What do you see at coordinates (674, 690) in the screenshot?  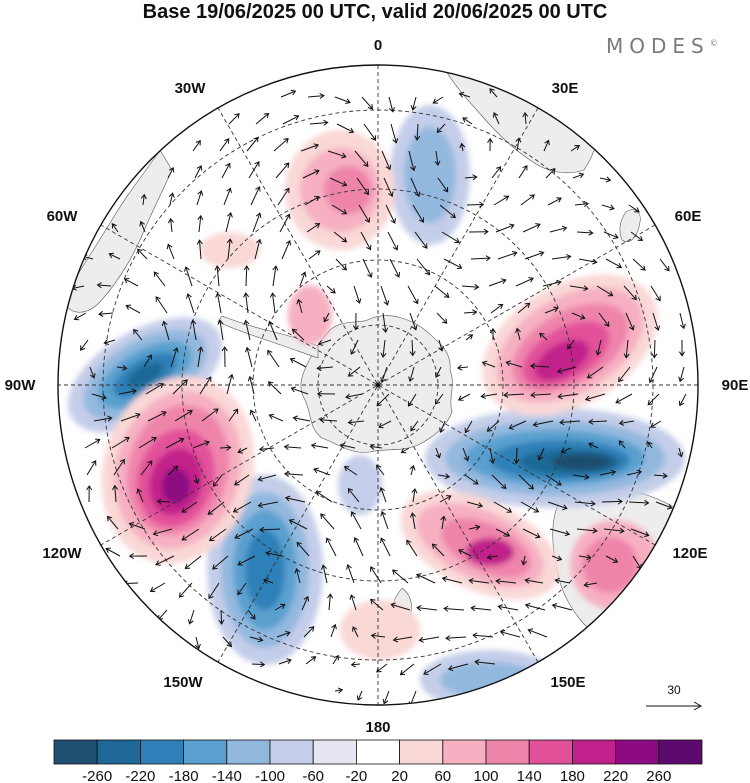 I see `reference-vector-label: 30` at bounding box center [674, 690].